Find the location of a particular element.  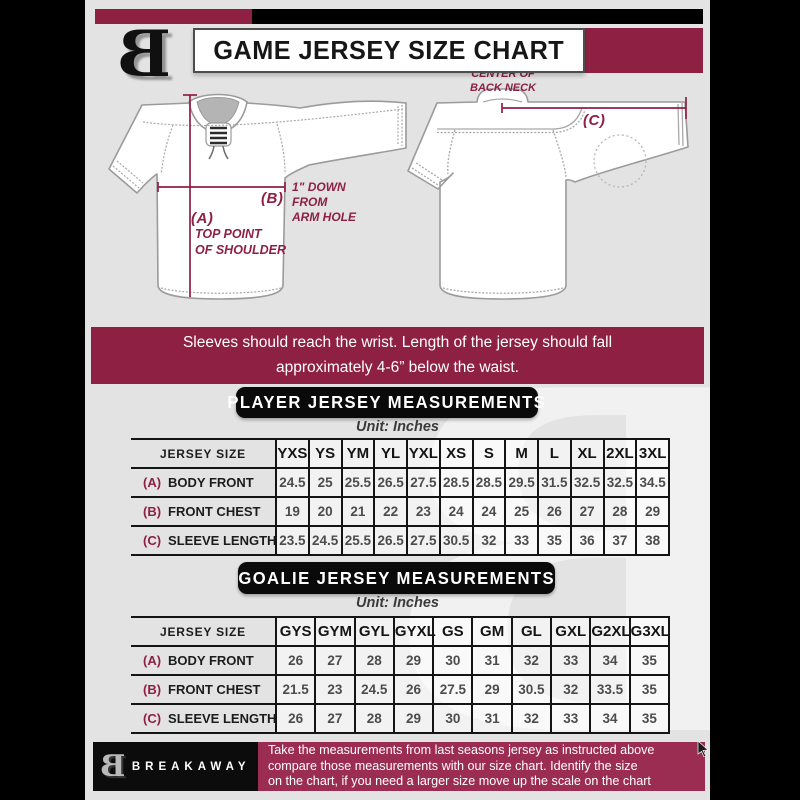

size-header: S is located at coordinates (488, 453).